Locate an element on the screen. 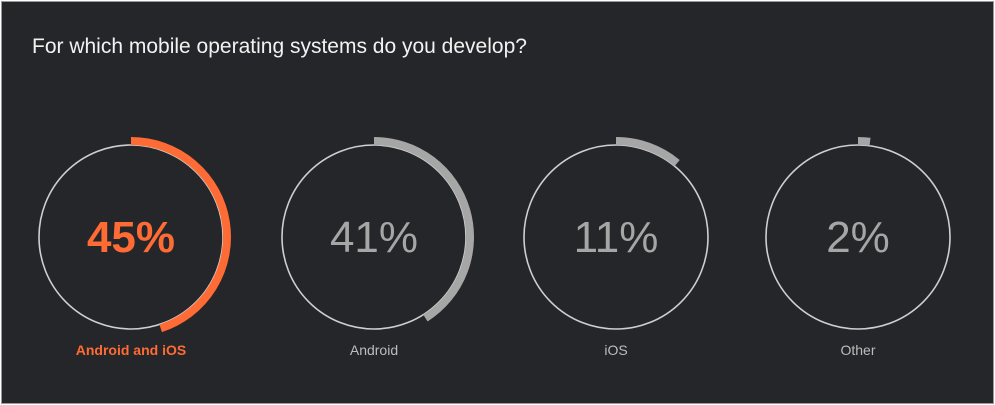  value-label: 45% is located at coordinates (131, 237).